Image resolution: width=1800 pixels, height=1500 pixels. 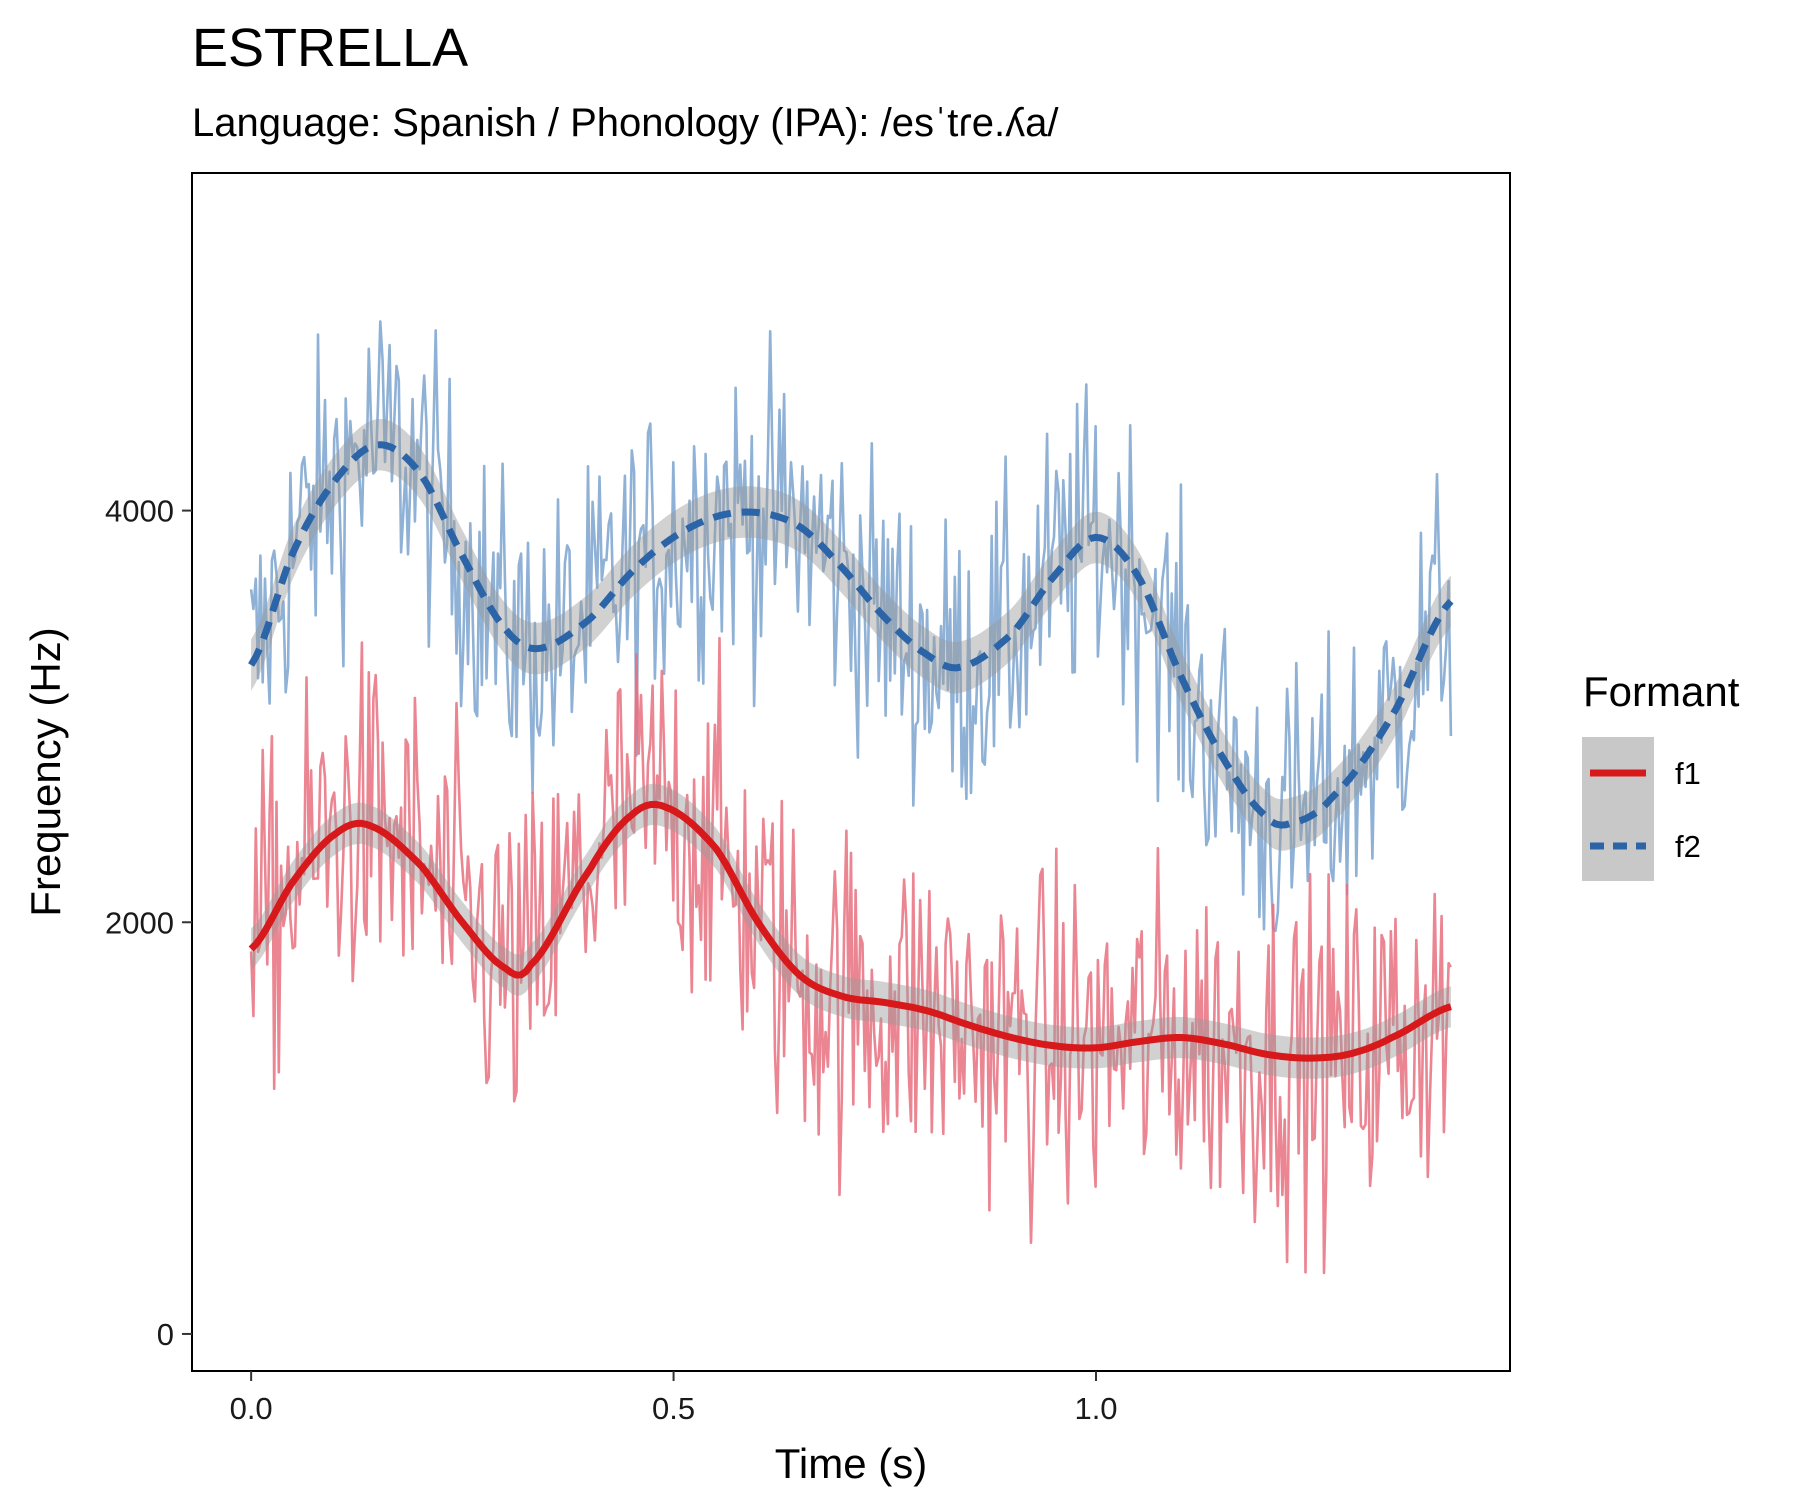 I want to click on ribbon-f1, so click(x=851, y=931).